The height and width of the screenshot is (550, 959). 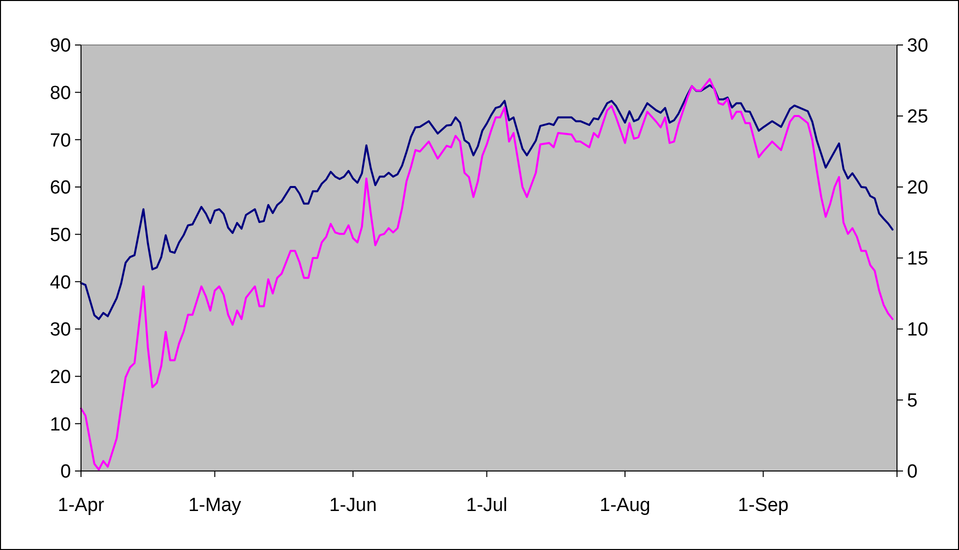 I want to click on y-tick-label: 50, so click(x=60, y=235).